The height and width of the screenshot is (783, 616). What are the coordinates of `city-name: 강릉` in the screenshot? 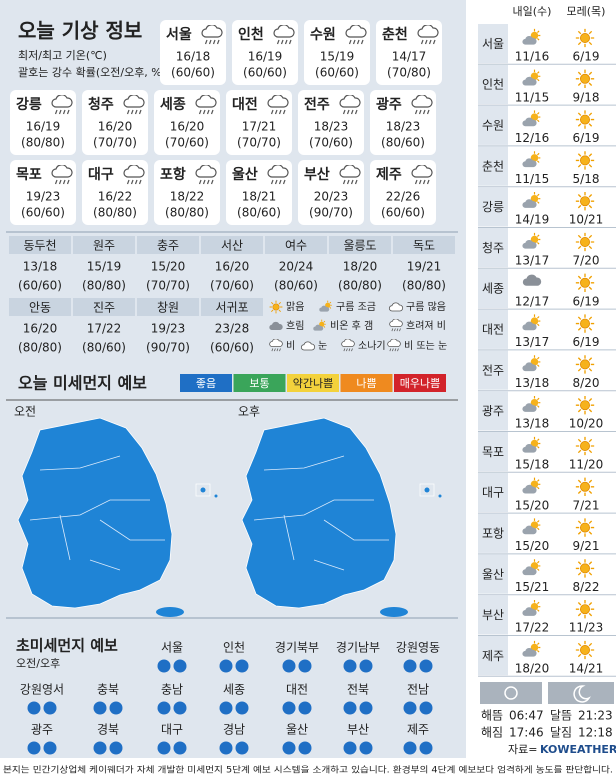 It's located at (29, 104).